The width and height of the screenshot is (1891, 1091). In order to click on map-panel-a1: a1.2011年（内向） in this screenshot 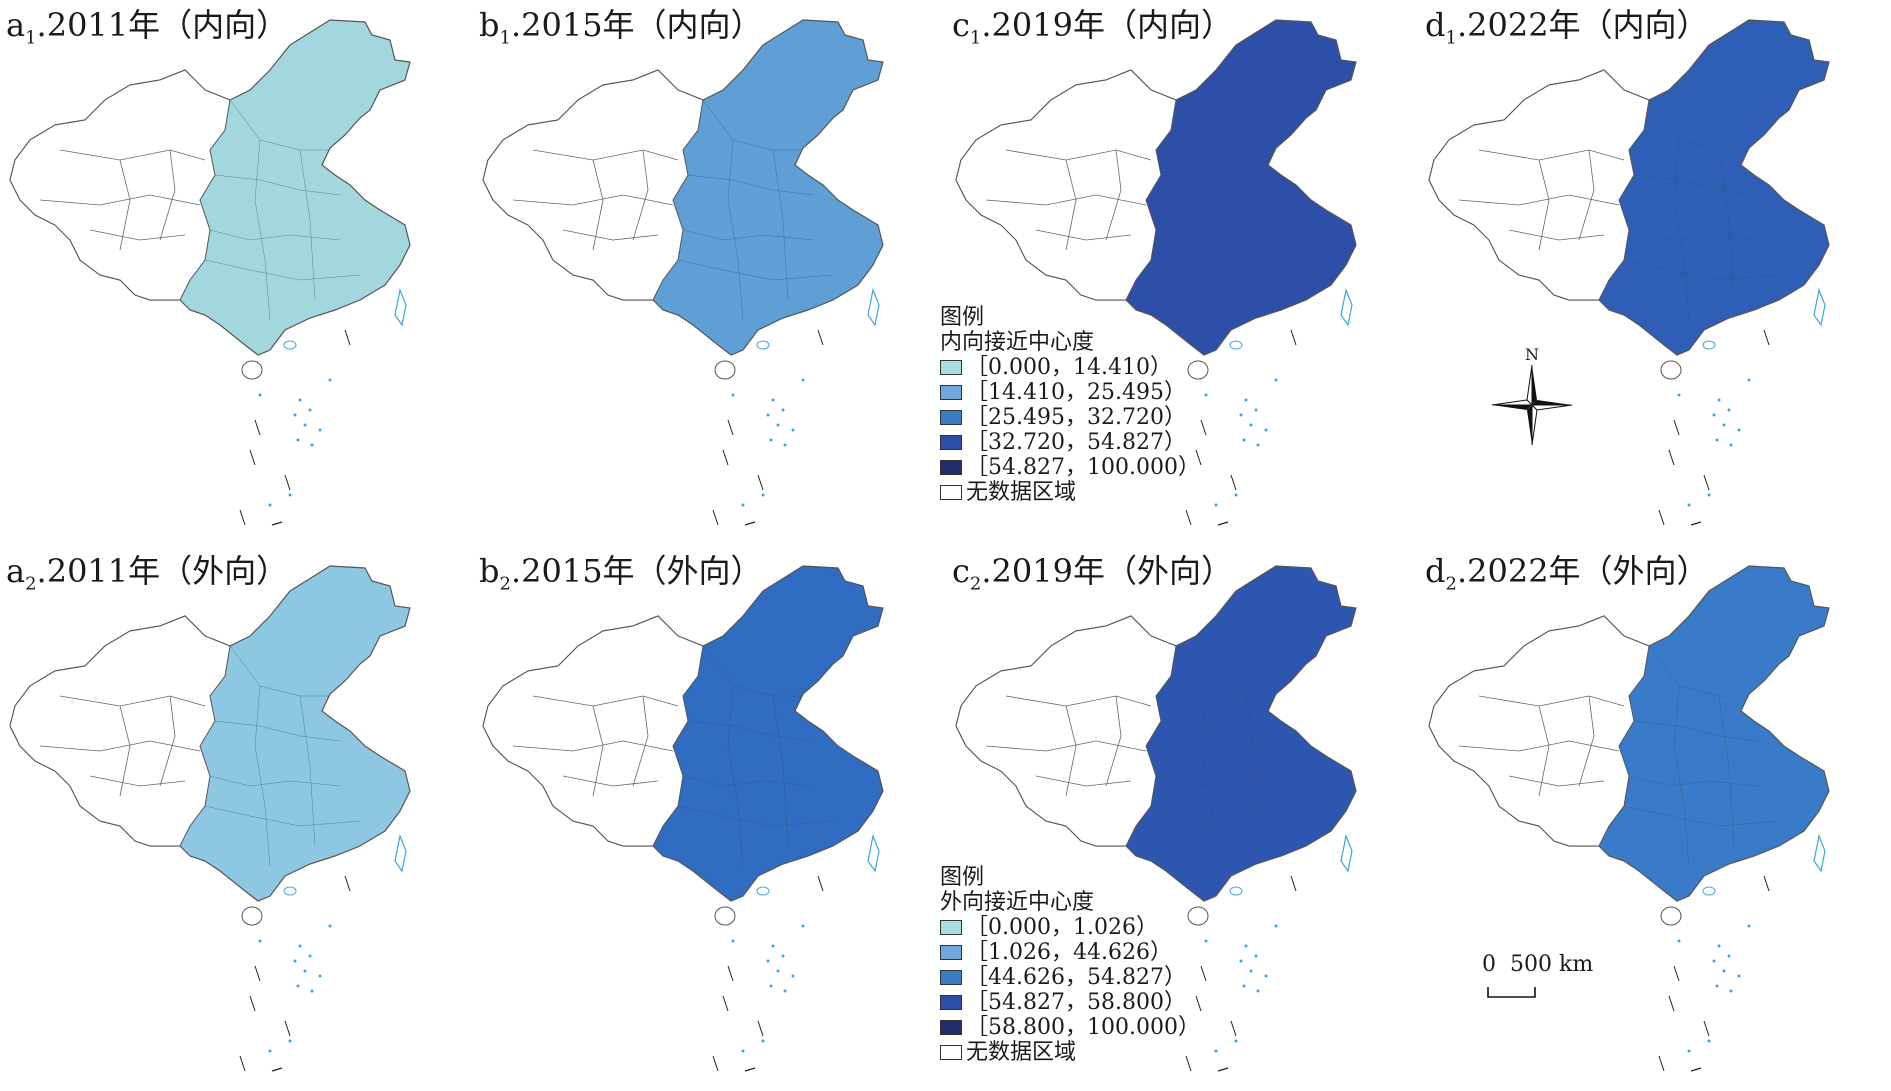, I will do `click(235, 272)`.